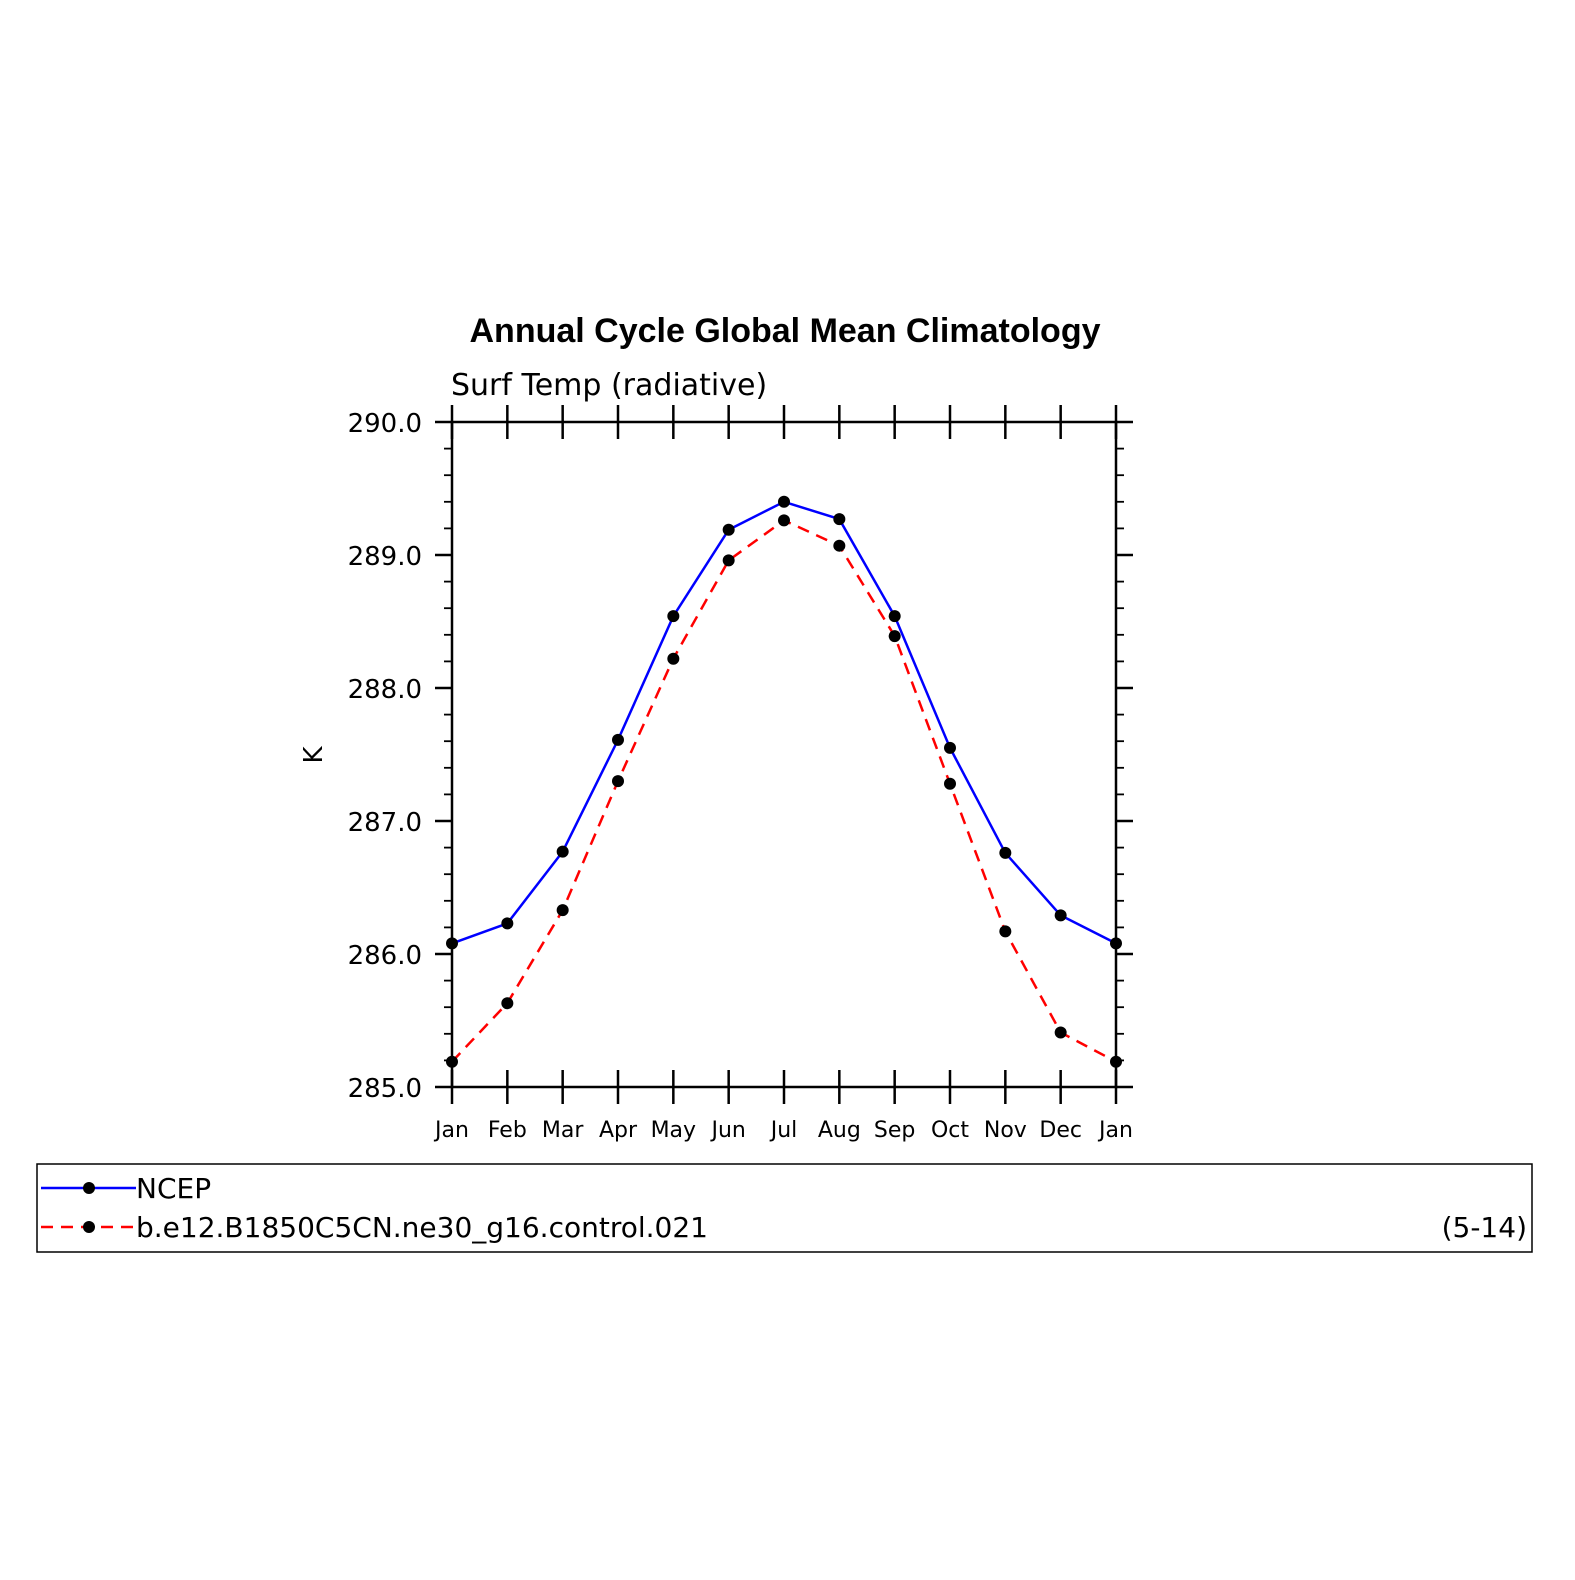 The width and height of the screenshot is (1575, 1580). I want to click on y-tick-label: 290.0, so click(385, 424).